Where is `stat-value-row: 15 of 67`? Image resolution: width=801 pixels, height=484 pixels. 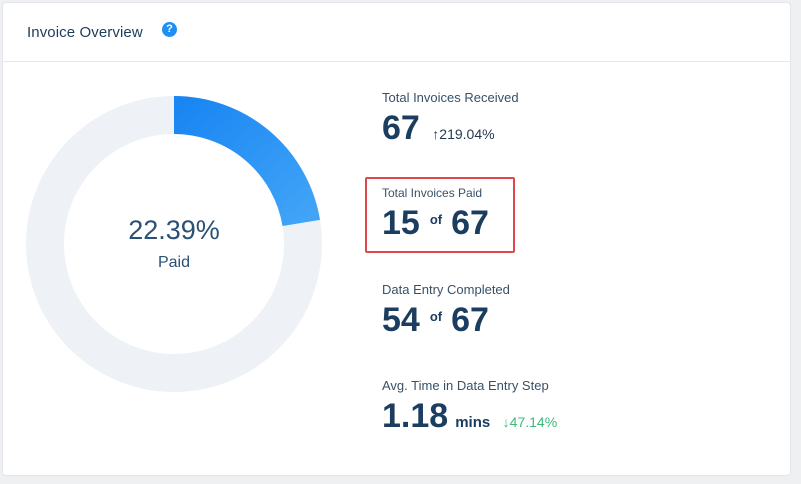
stat-value-row: 15 of 67 is located at coordinates (435, 223).